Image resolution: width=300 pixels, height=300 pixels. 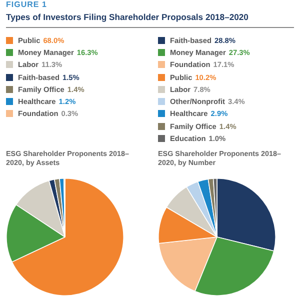 What do you see at coordinates (27, 4) in the screenshot?
I see `caption: FIGURE 1` at bounding box center [27, 4].